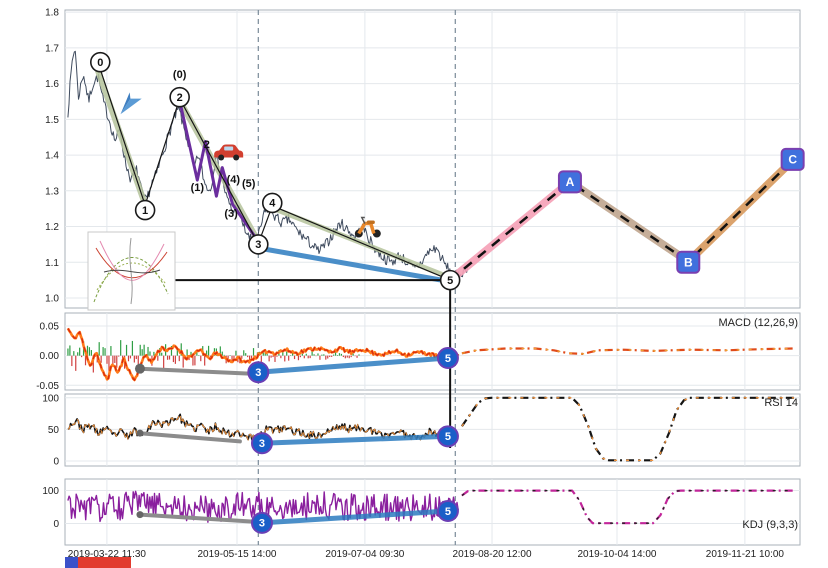  I want to click on svg-text: 2019-10-04 14:00, so click(617, 554).